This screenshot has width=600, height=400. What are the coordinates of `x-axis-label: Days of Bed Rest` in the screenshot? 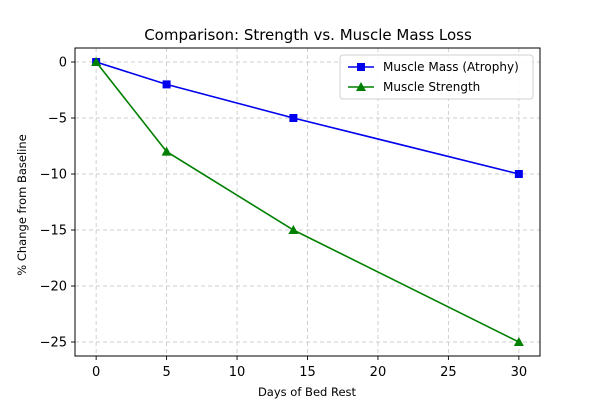 It's located at (307, 392).